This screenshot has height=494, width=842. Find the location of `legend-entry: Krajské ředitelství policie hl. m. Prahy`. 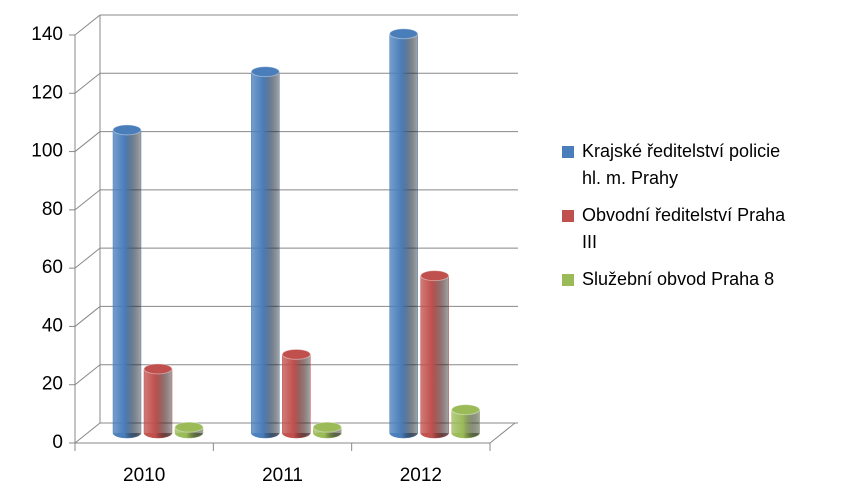

legend-entry: Krajské ředitelství policie hl. m. Prahy is located at coordinates (675, 165).